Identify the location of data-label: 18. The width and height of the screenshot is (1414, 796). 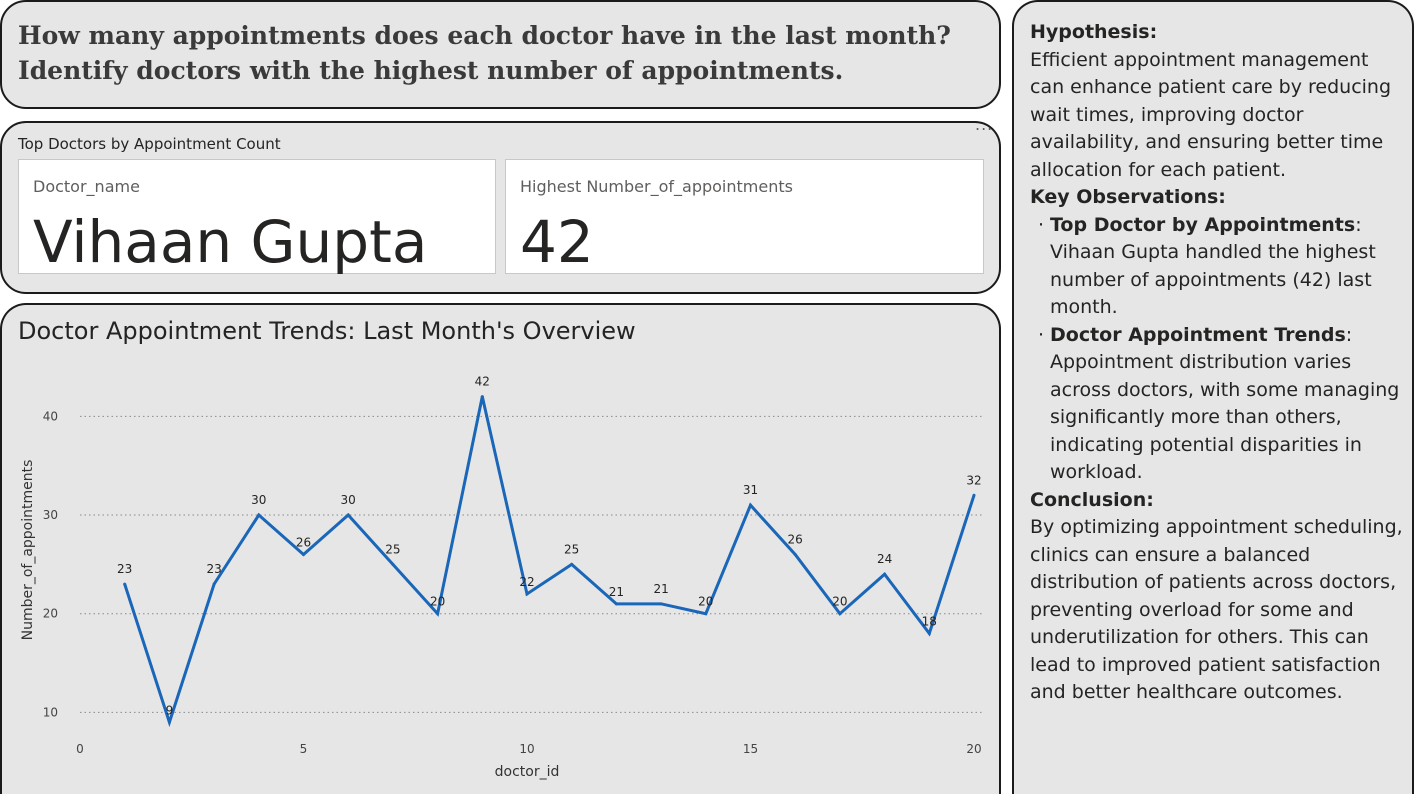
(929, 621).